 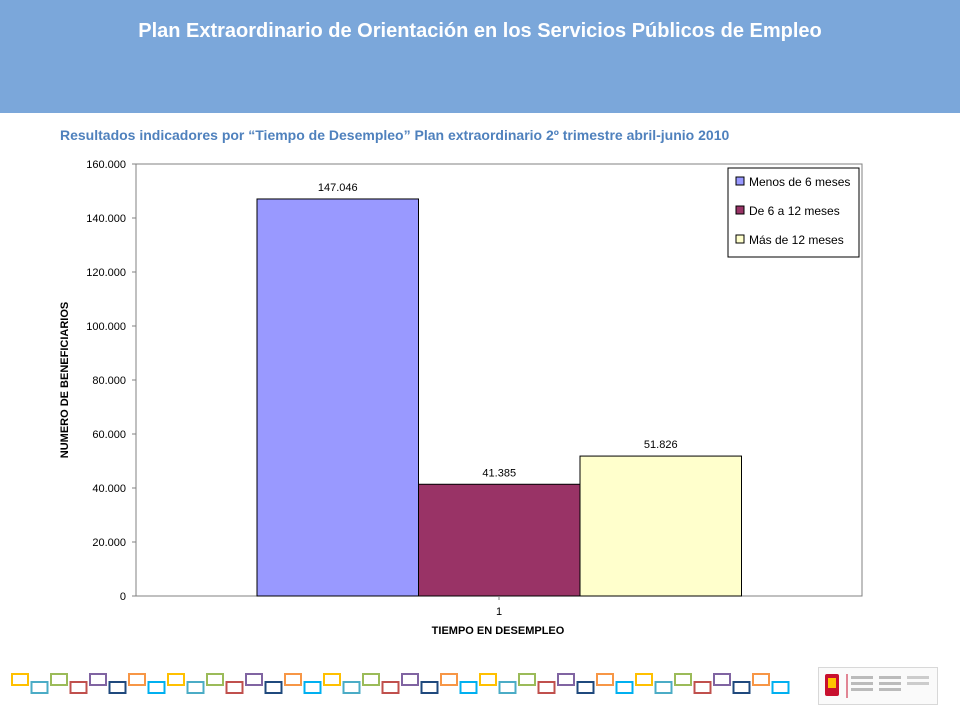 I want to click on y-tick-label: 160.000, so click(x=106, y=165).